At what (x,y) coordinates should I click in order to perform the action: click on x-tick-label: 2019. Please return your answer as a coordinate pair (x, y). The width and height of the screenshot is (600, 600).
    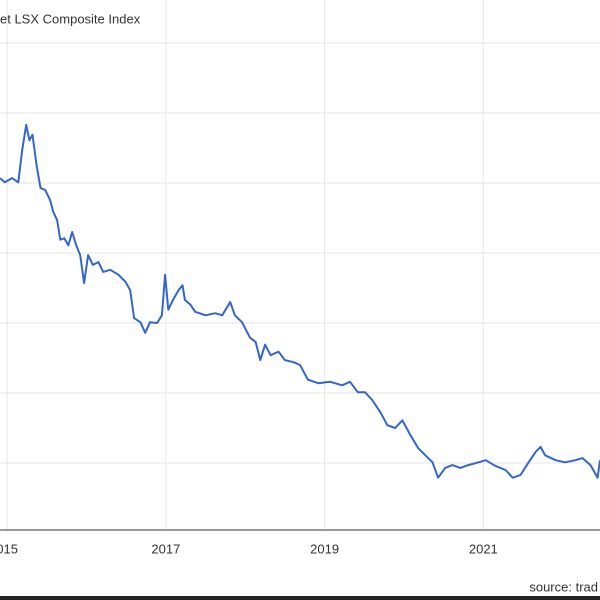
    Looking at the image, I should click on (324, 548).